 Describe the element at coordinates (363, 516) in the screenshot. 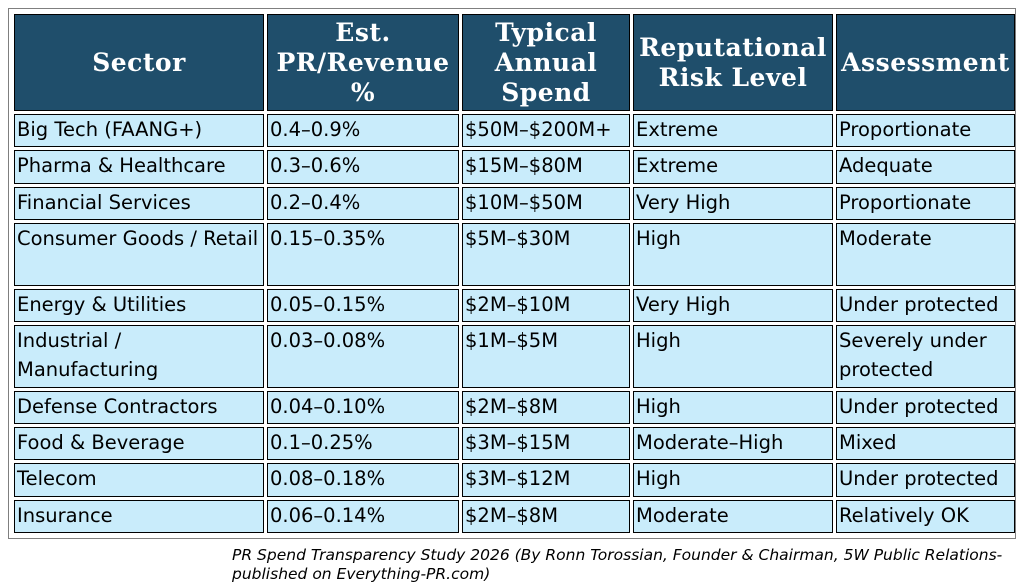

I see `cell-pr-revenue: 0.06–0.14%` at that location.